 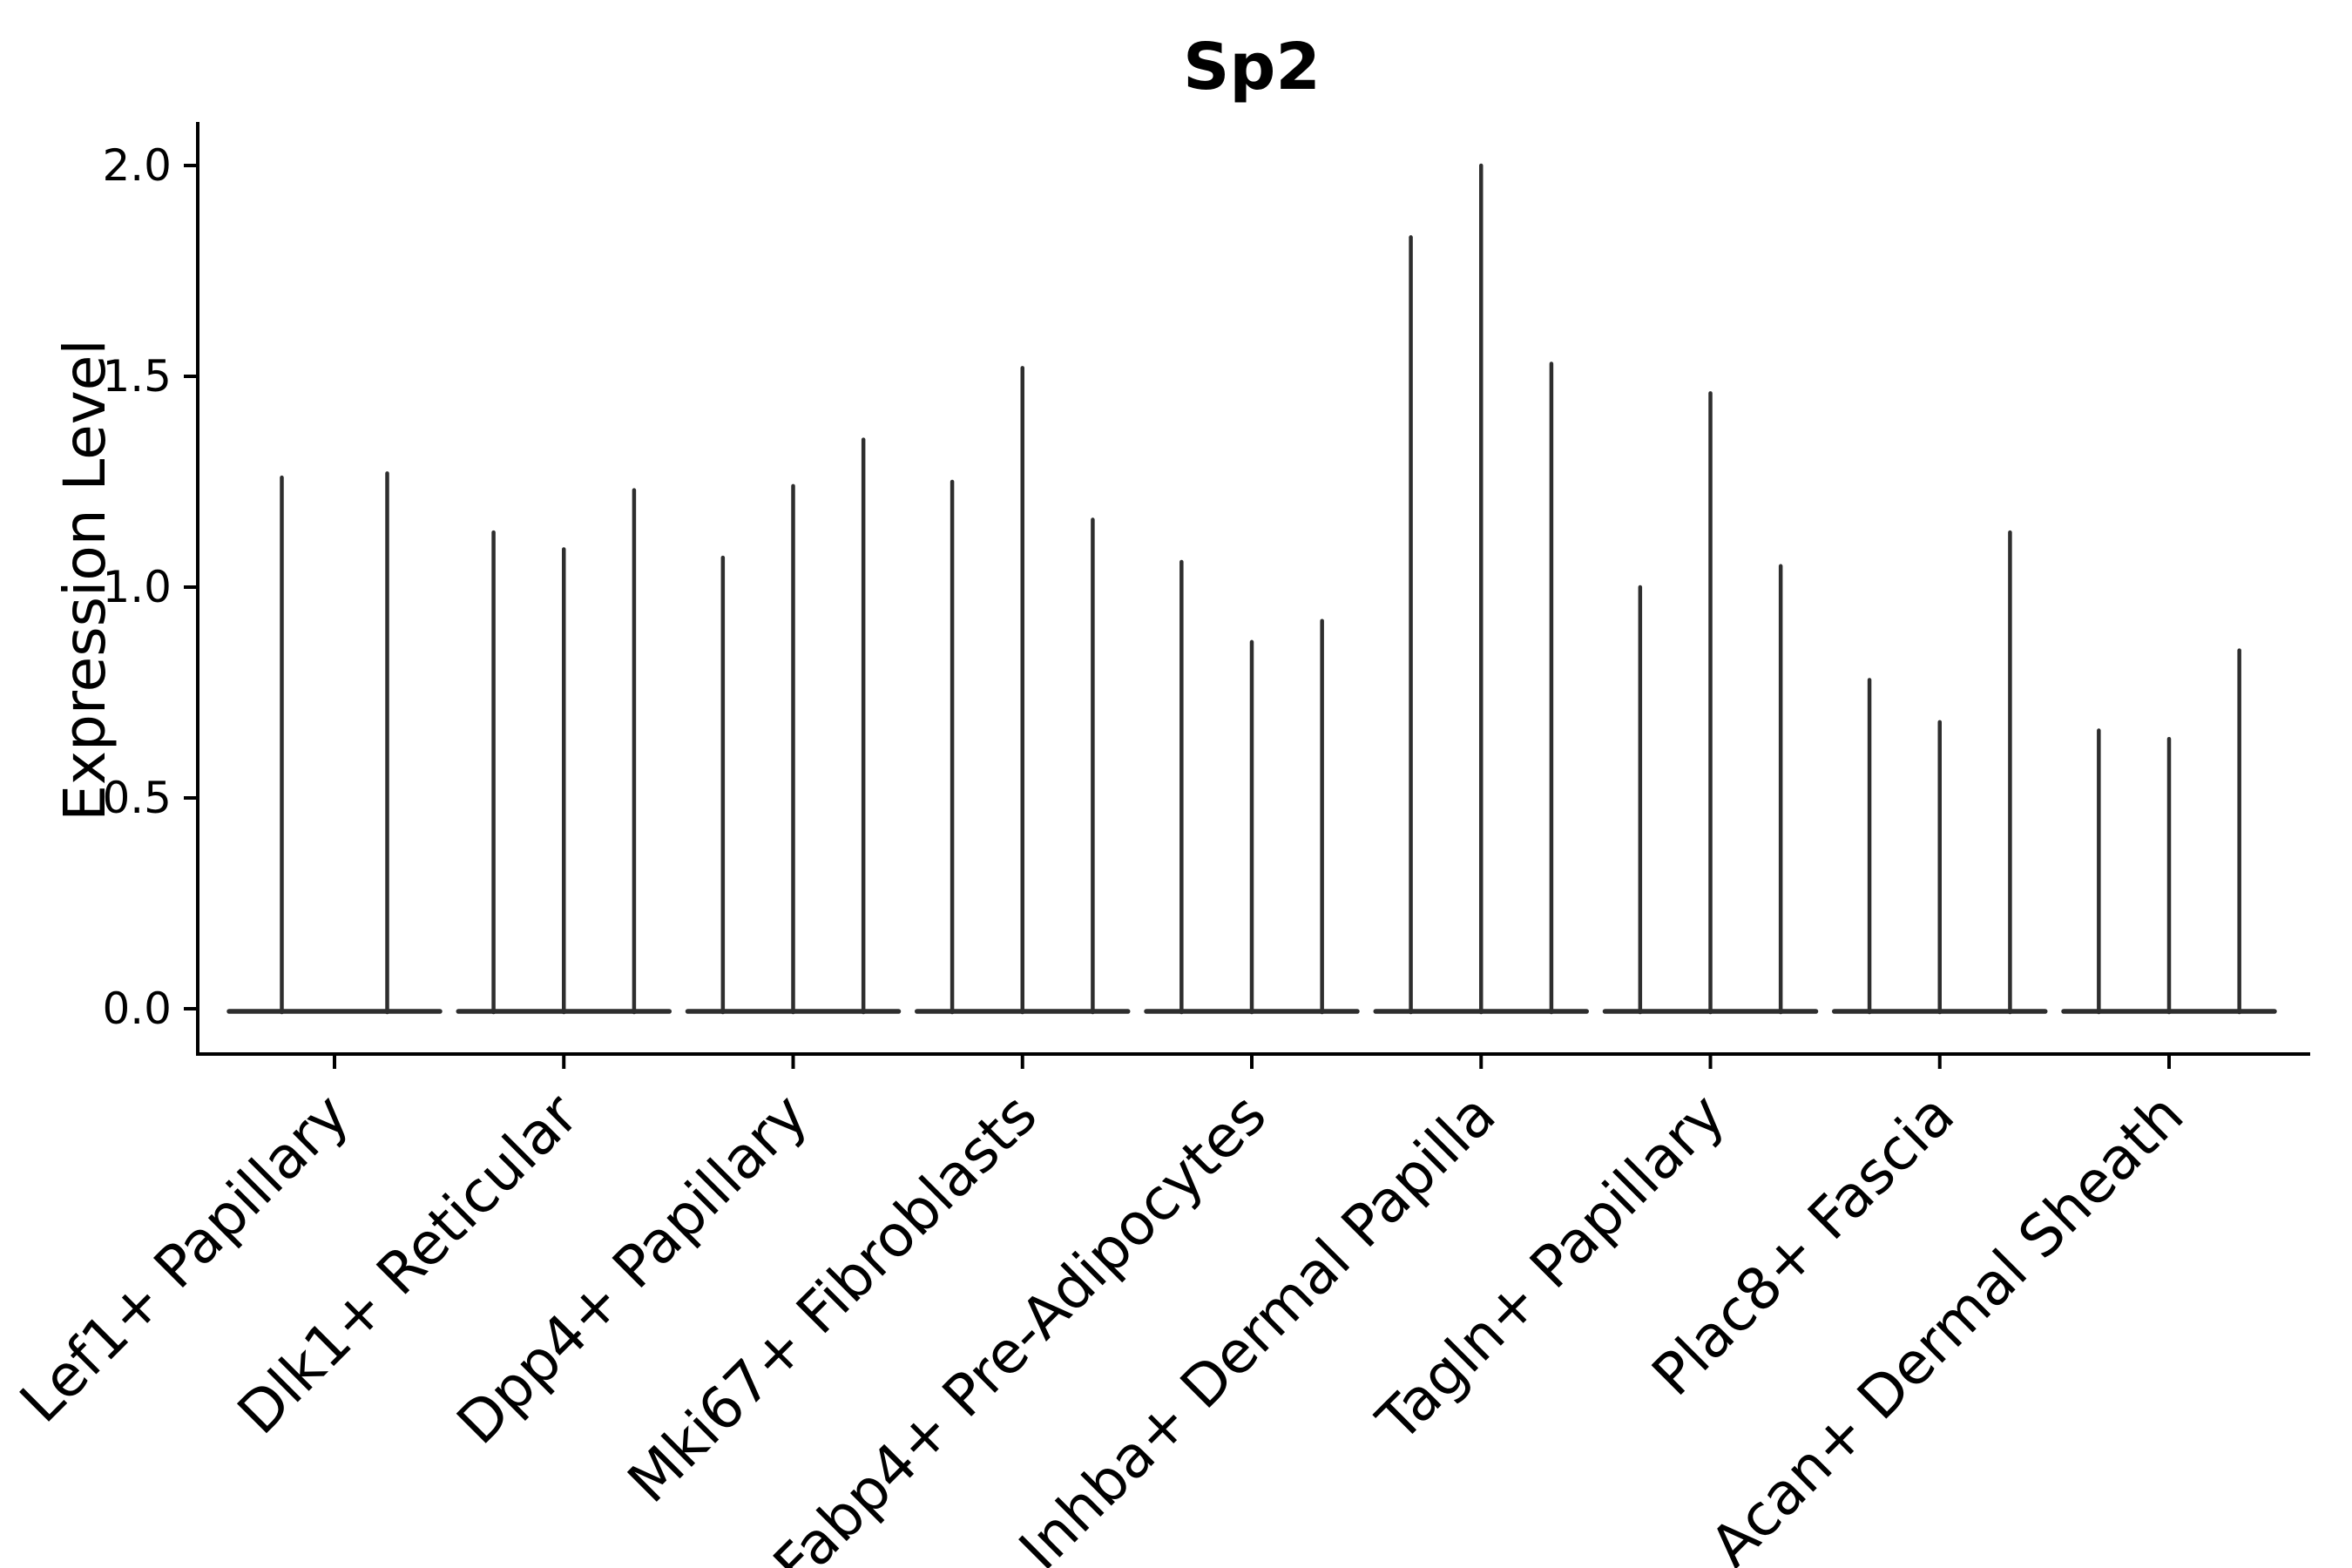 What do you see at coordinates (1252, 67) in the screenshot?
I see `chart-title: Sp2` at bounding box center [1252, 67].